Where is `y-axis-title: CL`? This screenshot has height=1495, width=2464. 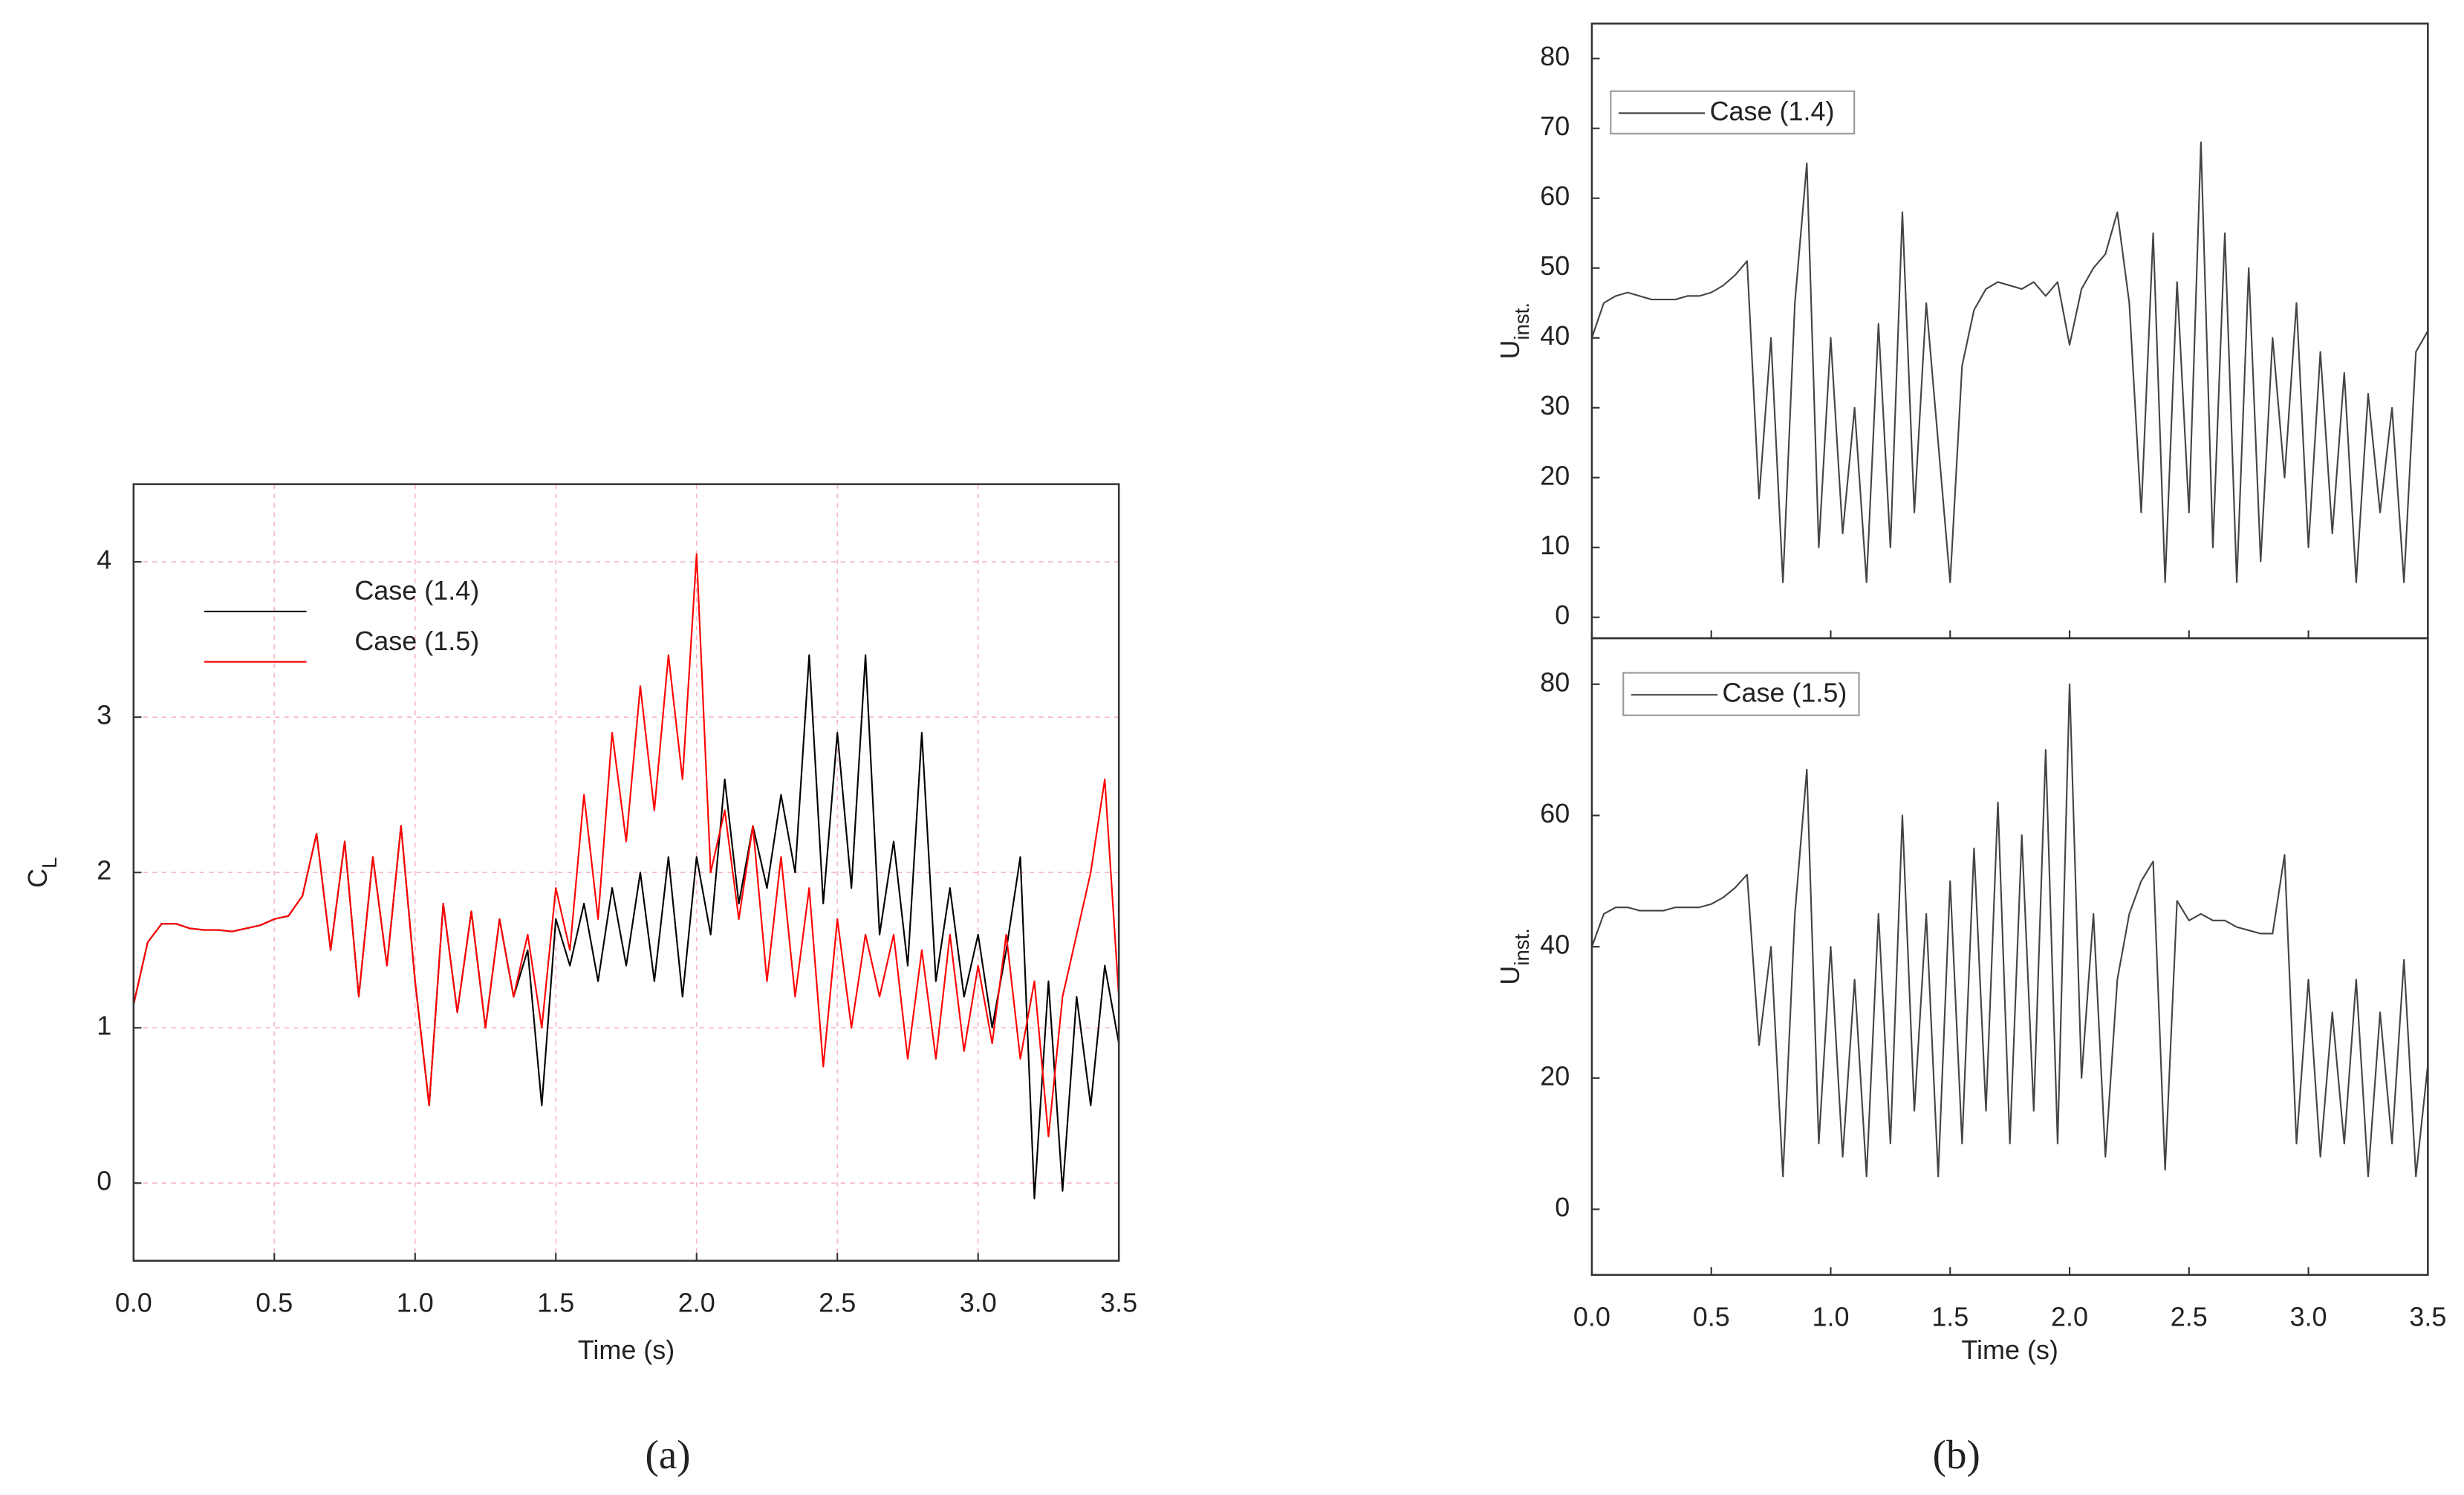 y-axis-title: CL is located at coordinates (41, 872).